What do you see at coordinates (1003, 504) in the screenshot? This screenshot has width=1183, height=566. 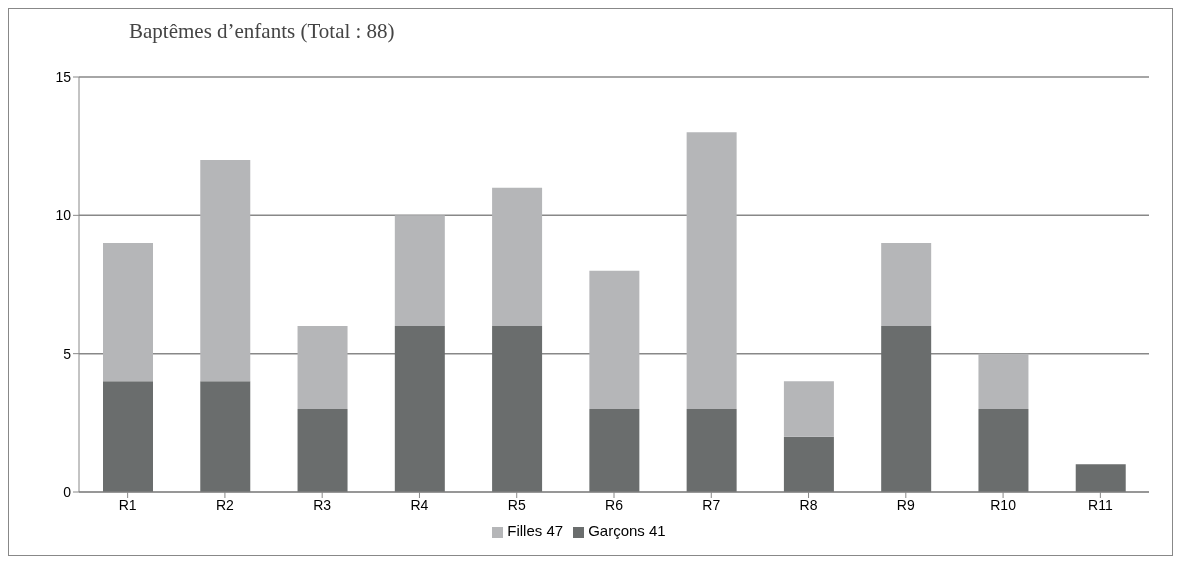 I see `x-tick-label: R10` at bounding box center [1003, 504].